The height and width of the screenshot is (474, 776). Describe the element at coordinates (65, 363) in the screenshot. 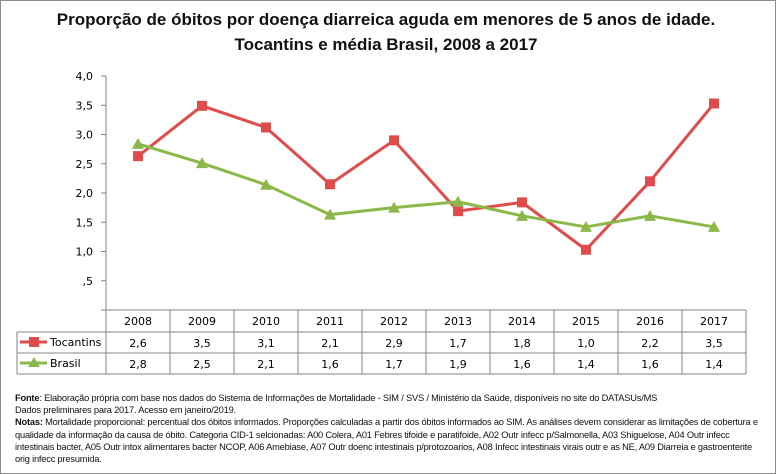

I see `brasil-legend-label: Brasil` at that location.